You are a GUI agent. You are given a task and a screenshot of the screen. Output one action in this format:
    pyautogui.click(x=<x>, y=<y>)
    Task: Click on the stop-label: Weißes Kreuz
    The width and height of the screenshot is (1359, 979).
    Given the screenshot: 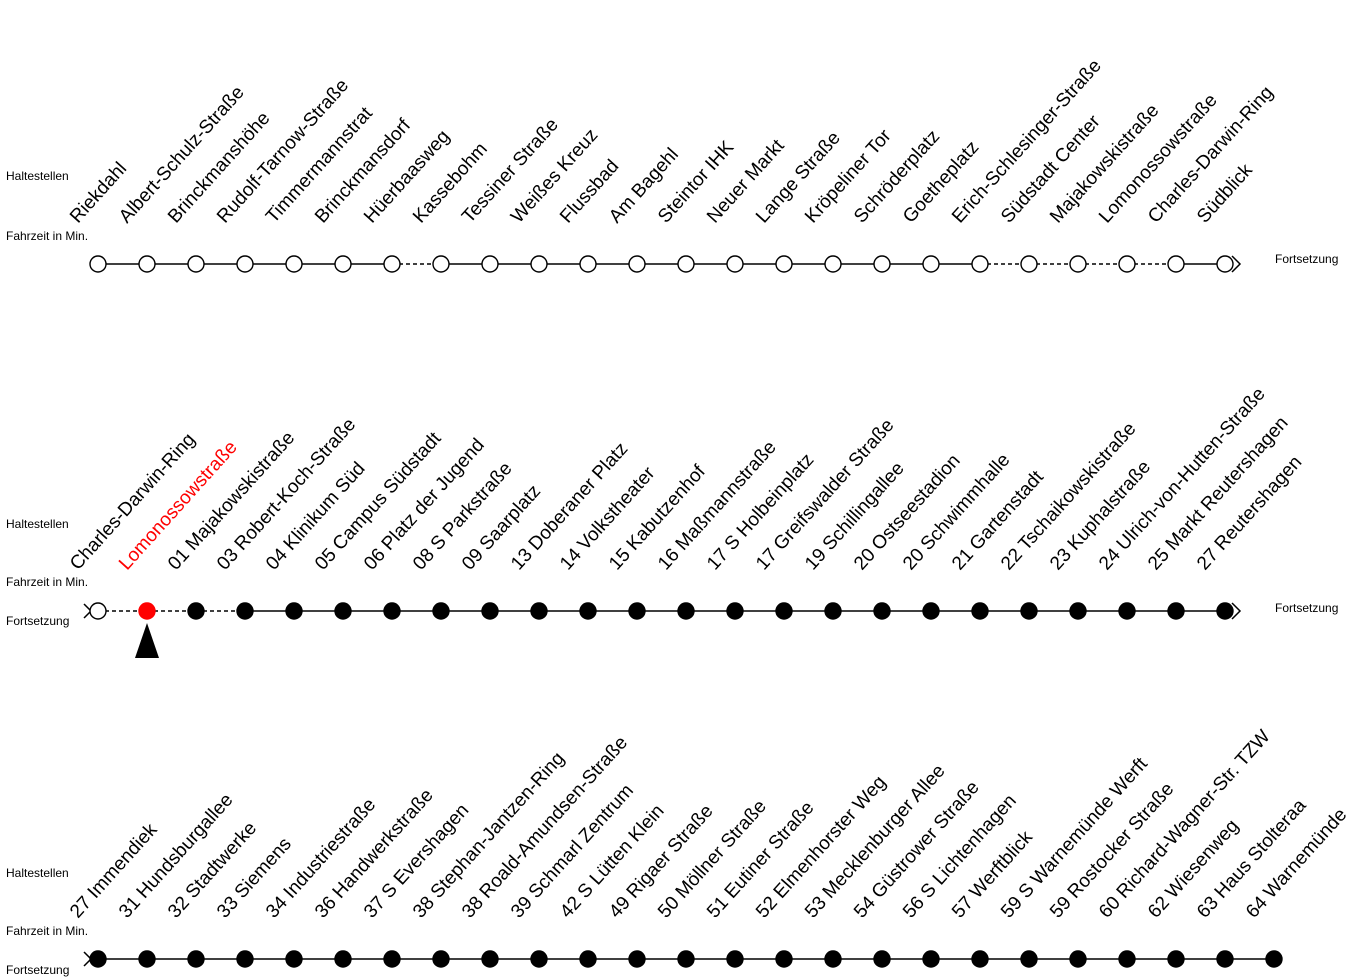 What is the action you would take?
    pyautogui.click(x=554, y=176)
    